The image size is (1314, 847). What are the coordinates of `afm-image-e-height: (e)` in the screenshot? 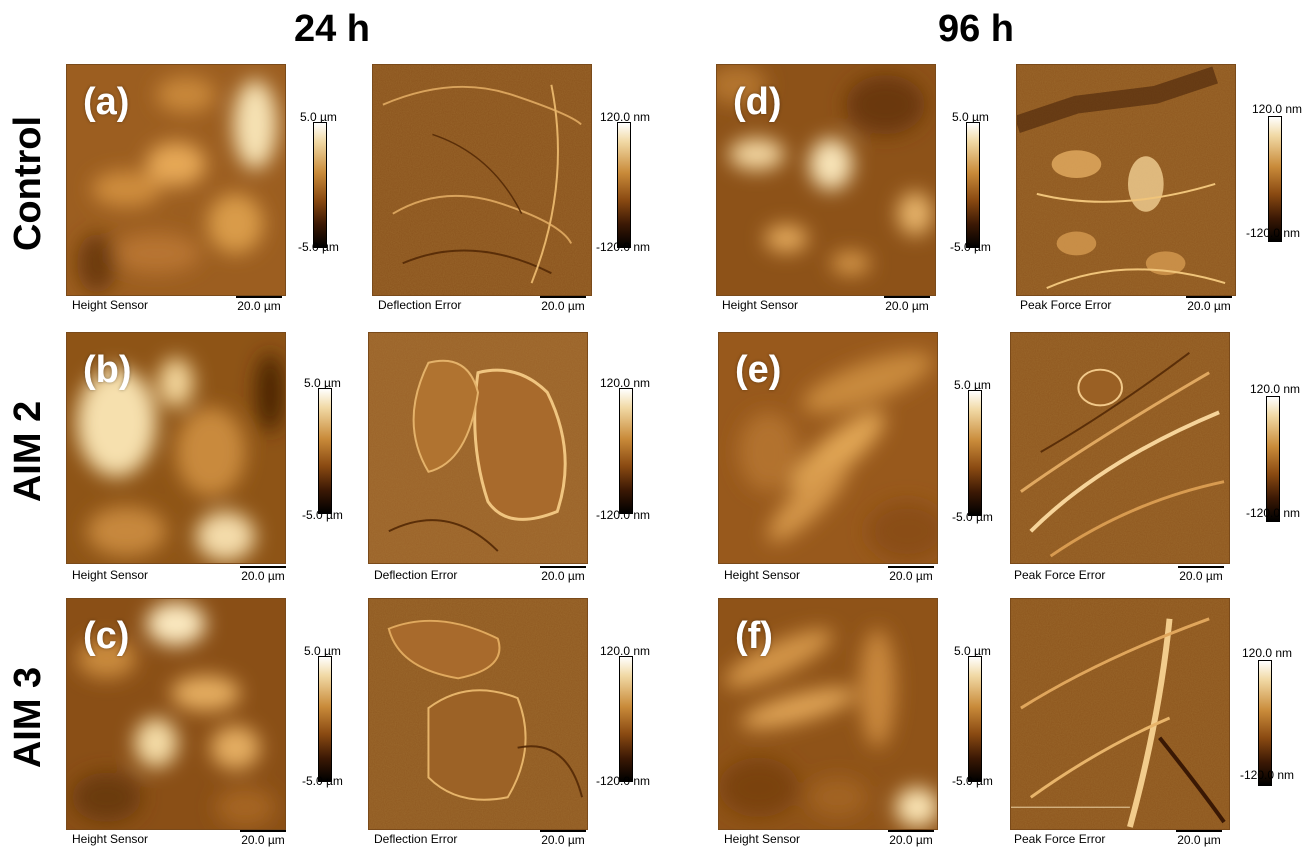 It's located at (828, 448).